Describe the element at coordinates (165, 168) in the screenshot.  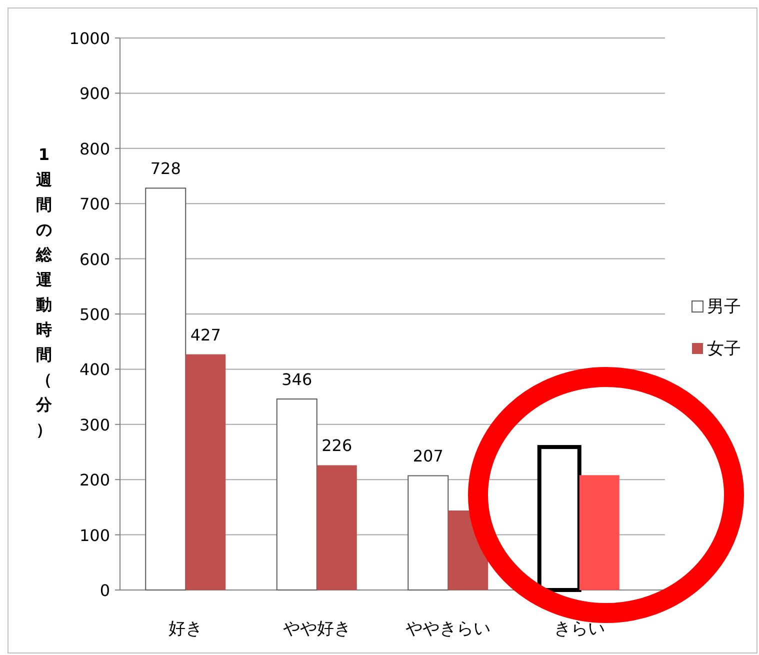
I see `data-label: 728` at that location.